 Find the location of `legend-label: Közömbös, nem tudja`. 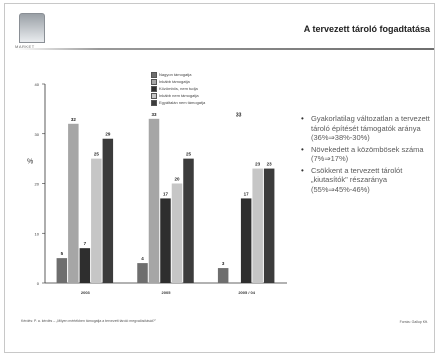

legend-label: Közömbös, nem tudja is located at coordinates (178, 88).